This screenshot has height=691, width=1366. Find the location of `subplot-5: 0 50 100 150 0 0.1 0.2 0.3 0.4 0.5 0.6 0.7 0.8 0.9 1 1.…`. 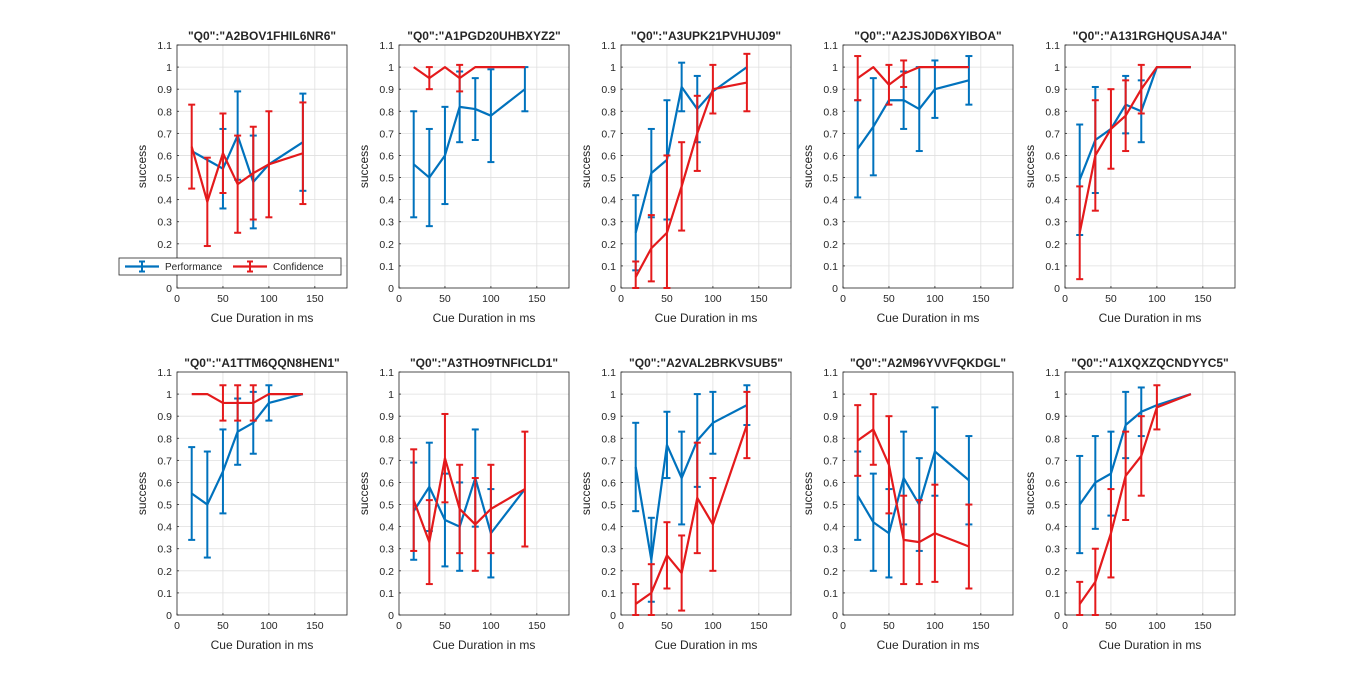

subplot-5: 0 50 100 150 0 0.1 0.2 0.3 0.4 0.5 0.6 0.7 0.8 0.9 1 1.… is located at coordinates (1129, 177).